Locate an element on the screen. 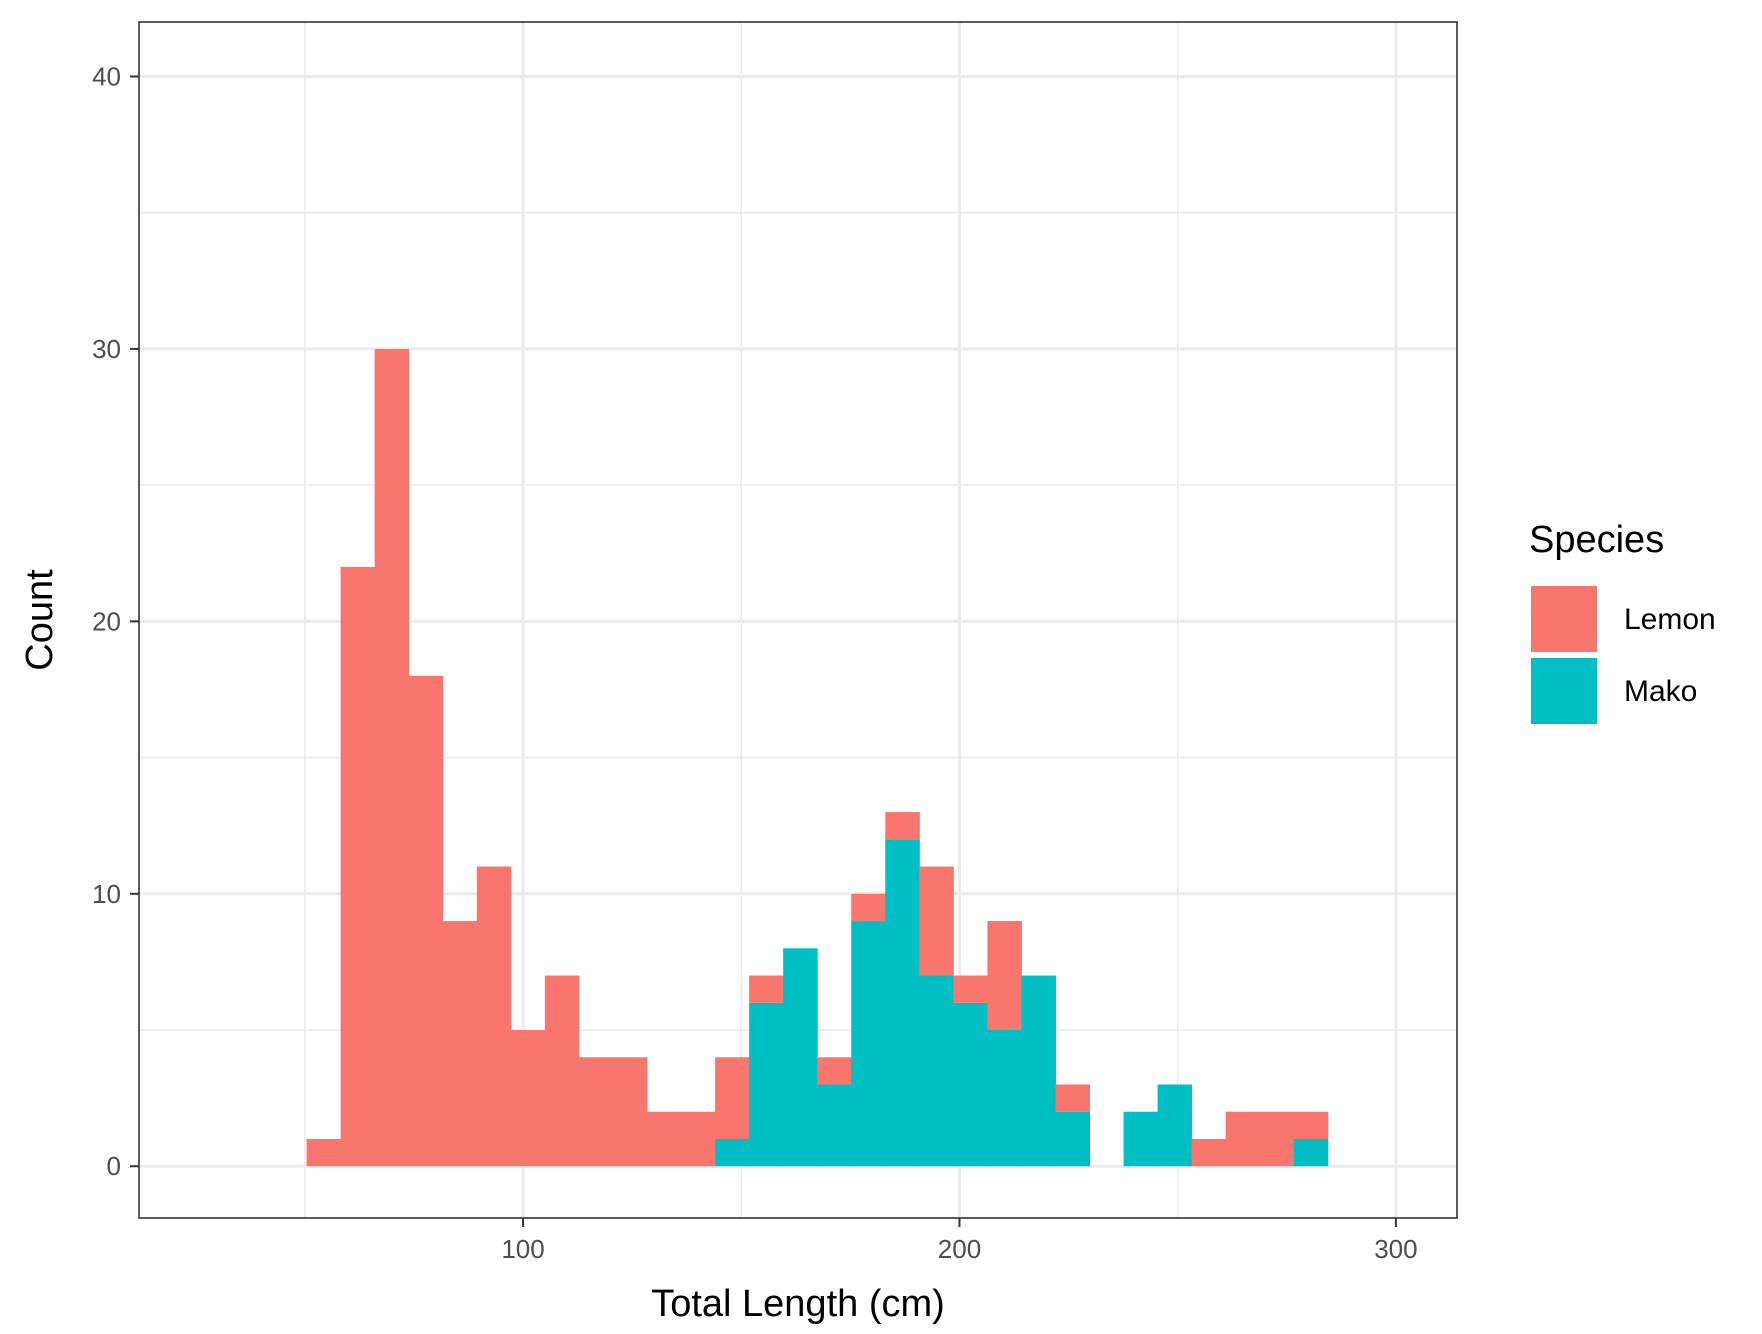  y-tick-label: 0 is located at coordinates (114, 1166).